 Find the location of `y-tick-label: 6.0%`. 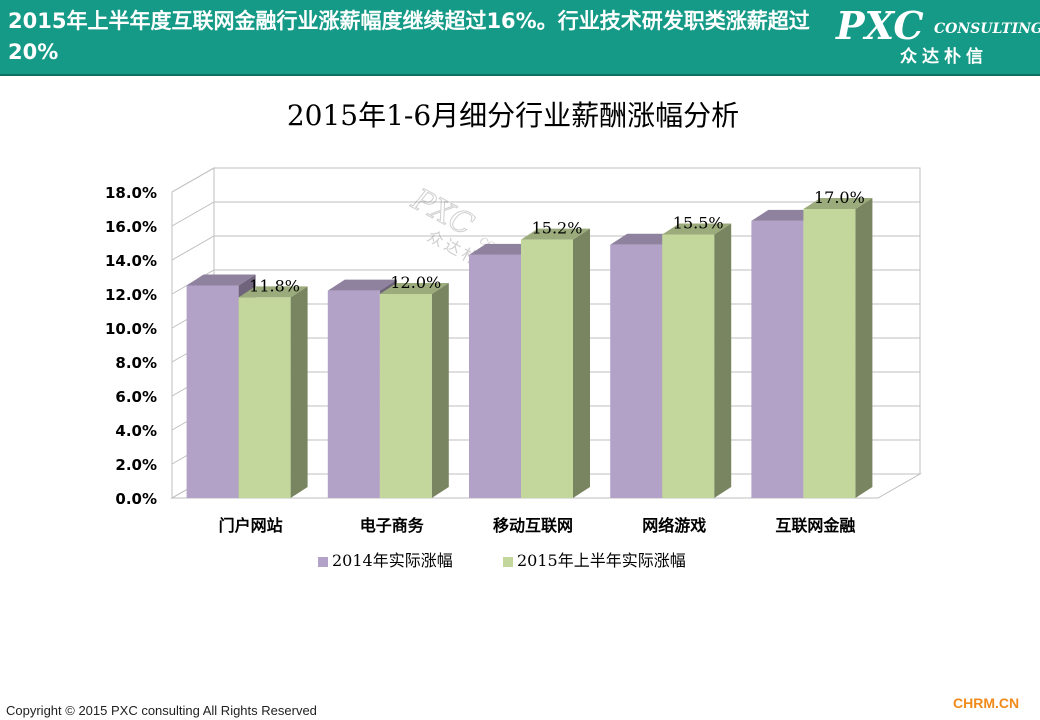

y-tick-label: 6.0% is located at coordinates (136, 397).